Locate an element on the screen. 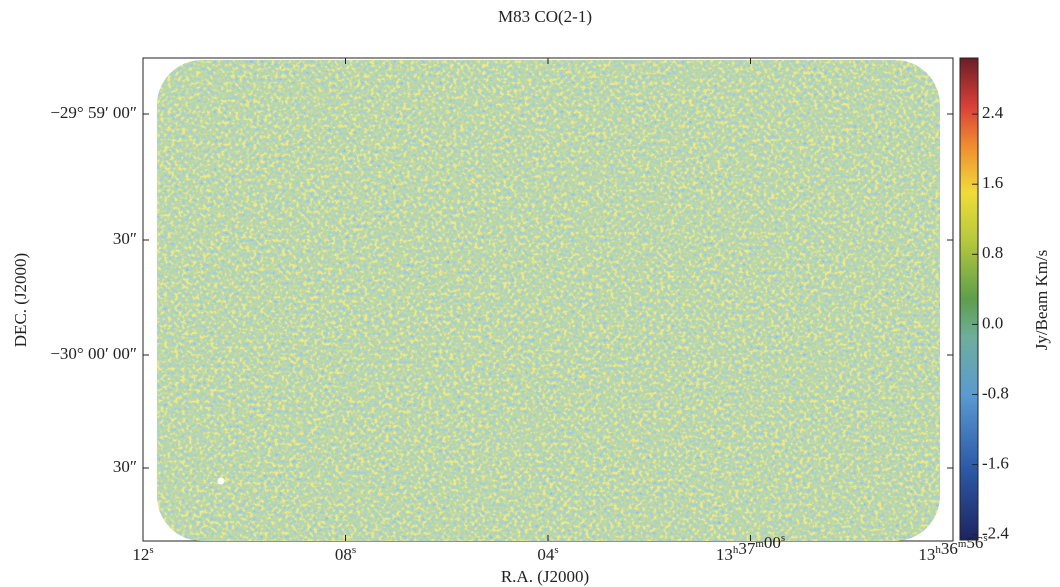 Image resolution: width=1060 pixels, height=587 pixels. chart-title: M83 CO(2-1) is located at coordinates (545, 16).